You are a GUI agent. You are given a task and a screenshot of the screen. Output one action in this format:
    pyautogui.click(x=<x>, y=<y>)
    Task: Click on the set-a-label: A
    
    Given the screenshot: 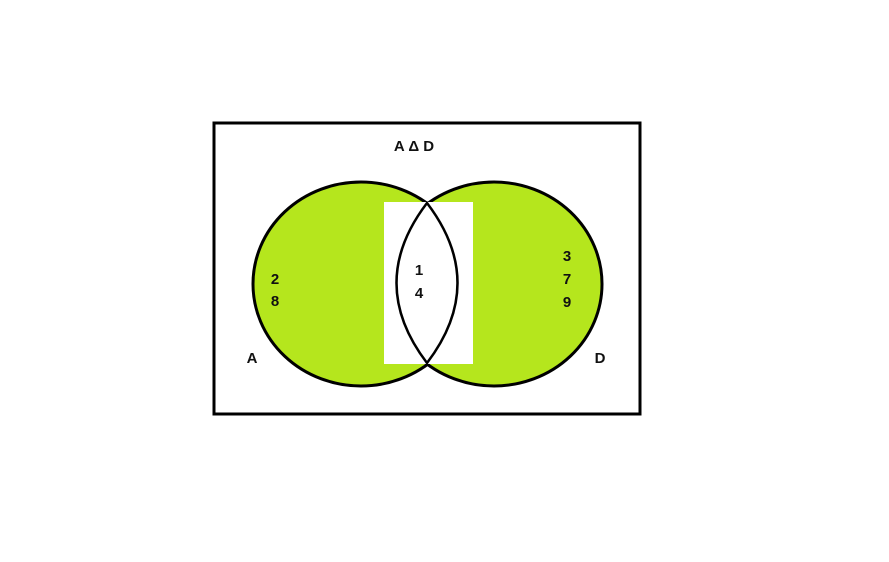 What is the action you would take?
    pyautogui.click(x=252, y=358)
    